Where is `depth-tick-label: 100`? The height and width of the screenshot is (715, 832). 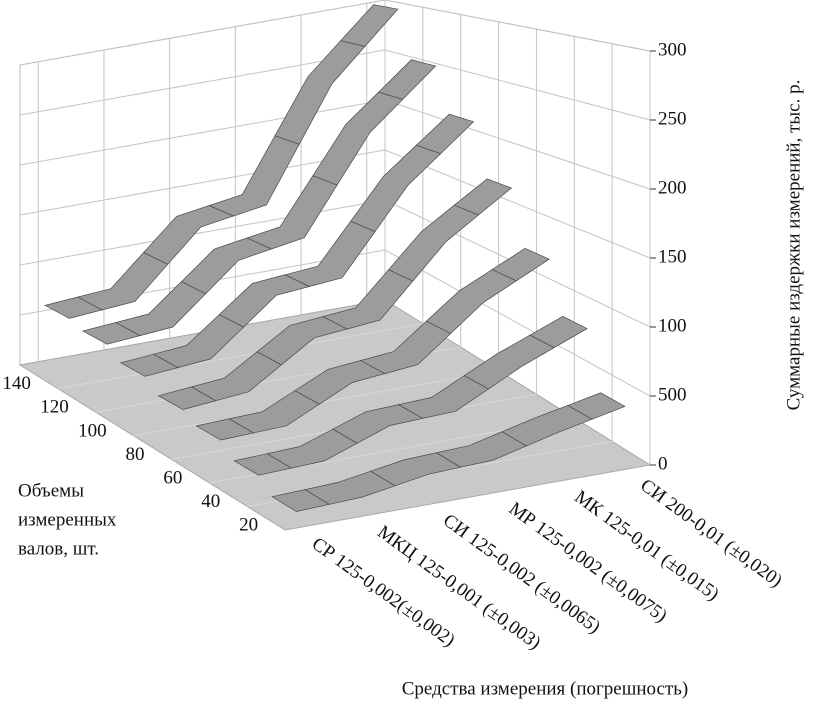 depth-tick-label: 100 is located at coordinates (92, 430).